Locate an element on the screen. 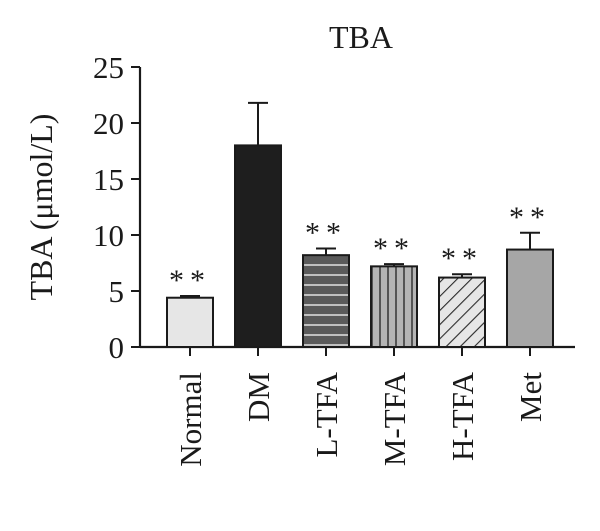 Image resolution: width=600 pixels, height=531 pixels. y-tick-label: 5 is located at coordinates (117, 291).